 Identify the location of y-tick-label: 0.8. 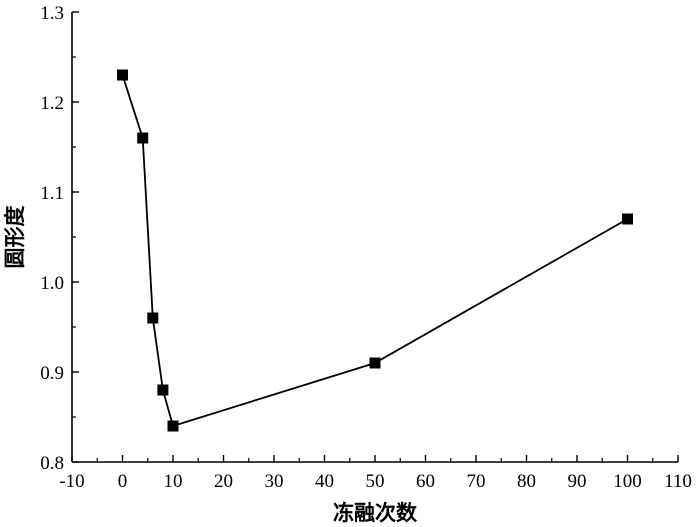
(52, 463).